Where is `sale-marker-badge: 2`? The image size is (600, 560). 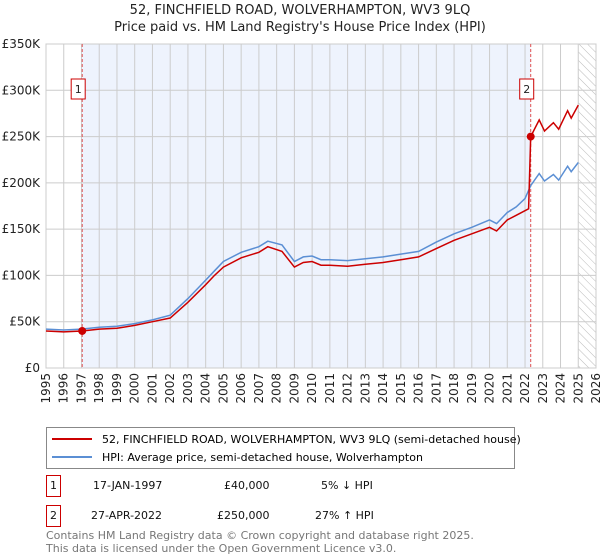
sale-marker-badge: 2 is located at coordinates (53, 516).